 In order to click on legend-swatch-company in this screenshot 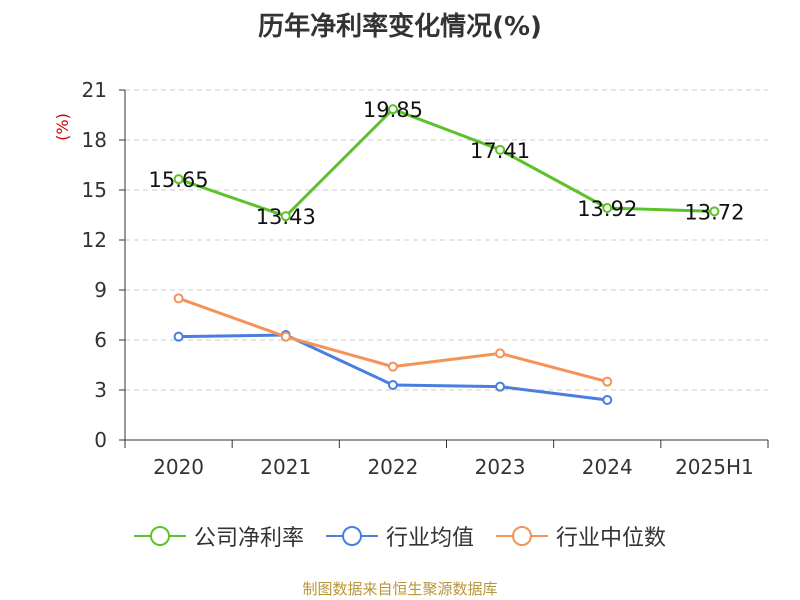, I will do `click(159, 536)`.